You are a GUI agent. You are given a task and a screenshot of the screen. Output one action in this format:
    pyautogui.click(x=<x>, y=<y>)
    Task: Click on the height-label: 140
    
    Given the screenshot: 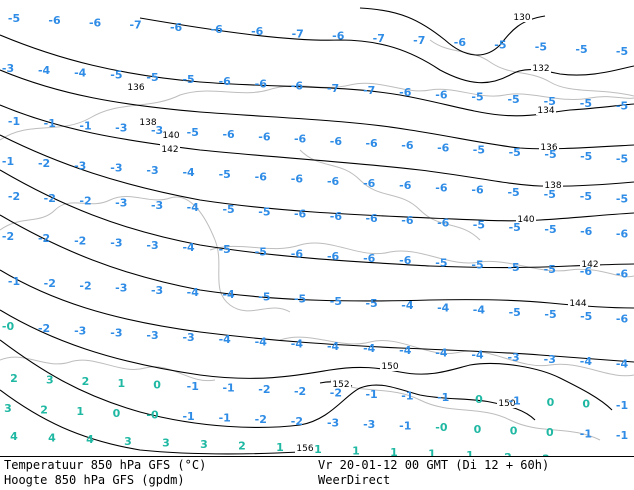 What is the action you would take?
    pyautogui.click(x=525, y=220)
    